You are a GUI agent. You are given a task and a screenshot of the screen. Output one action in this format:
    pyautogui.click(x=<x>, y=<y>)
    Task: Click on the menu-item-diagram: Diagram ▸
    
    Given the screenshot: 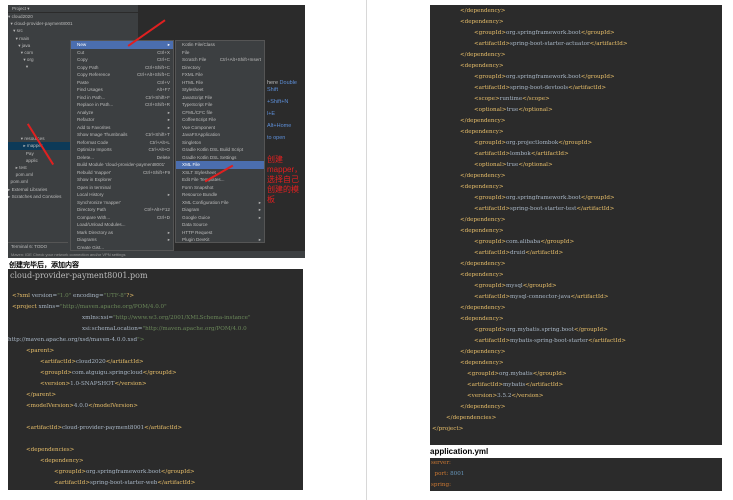 What is the action you would take?
    pyautogui.click(x=220, y=210)
    